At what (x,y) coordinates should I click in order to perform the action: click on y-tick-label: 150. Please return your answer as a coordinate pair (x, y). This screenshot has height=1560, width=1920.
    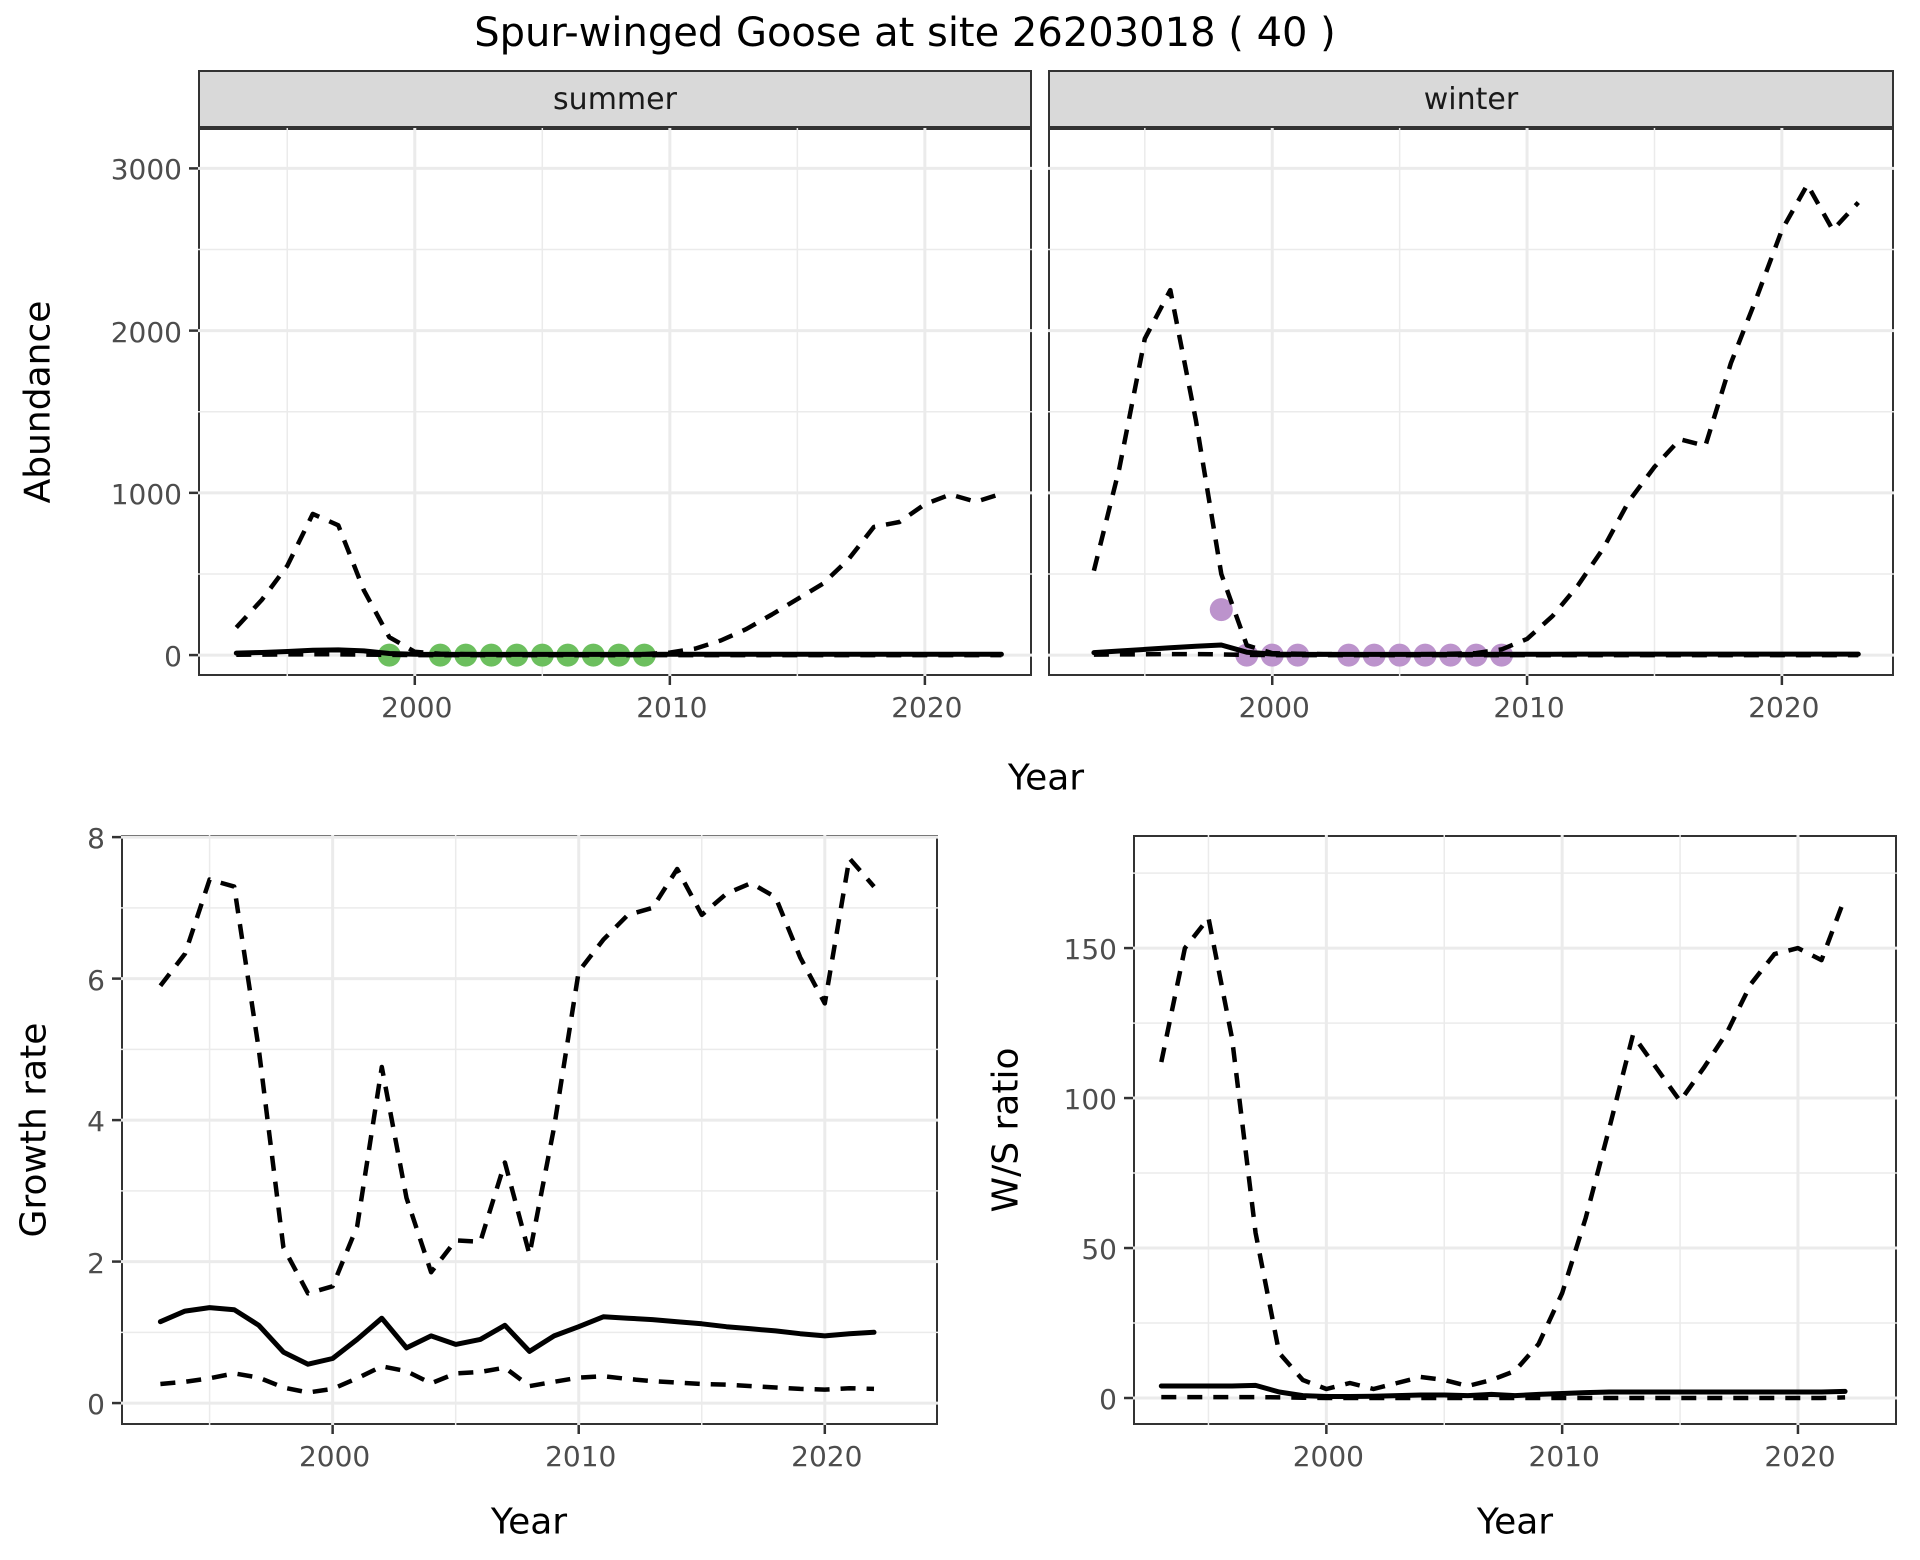
    Looking at the image, I should click on (1090, 950).